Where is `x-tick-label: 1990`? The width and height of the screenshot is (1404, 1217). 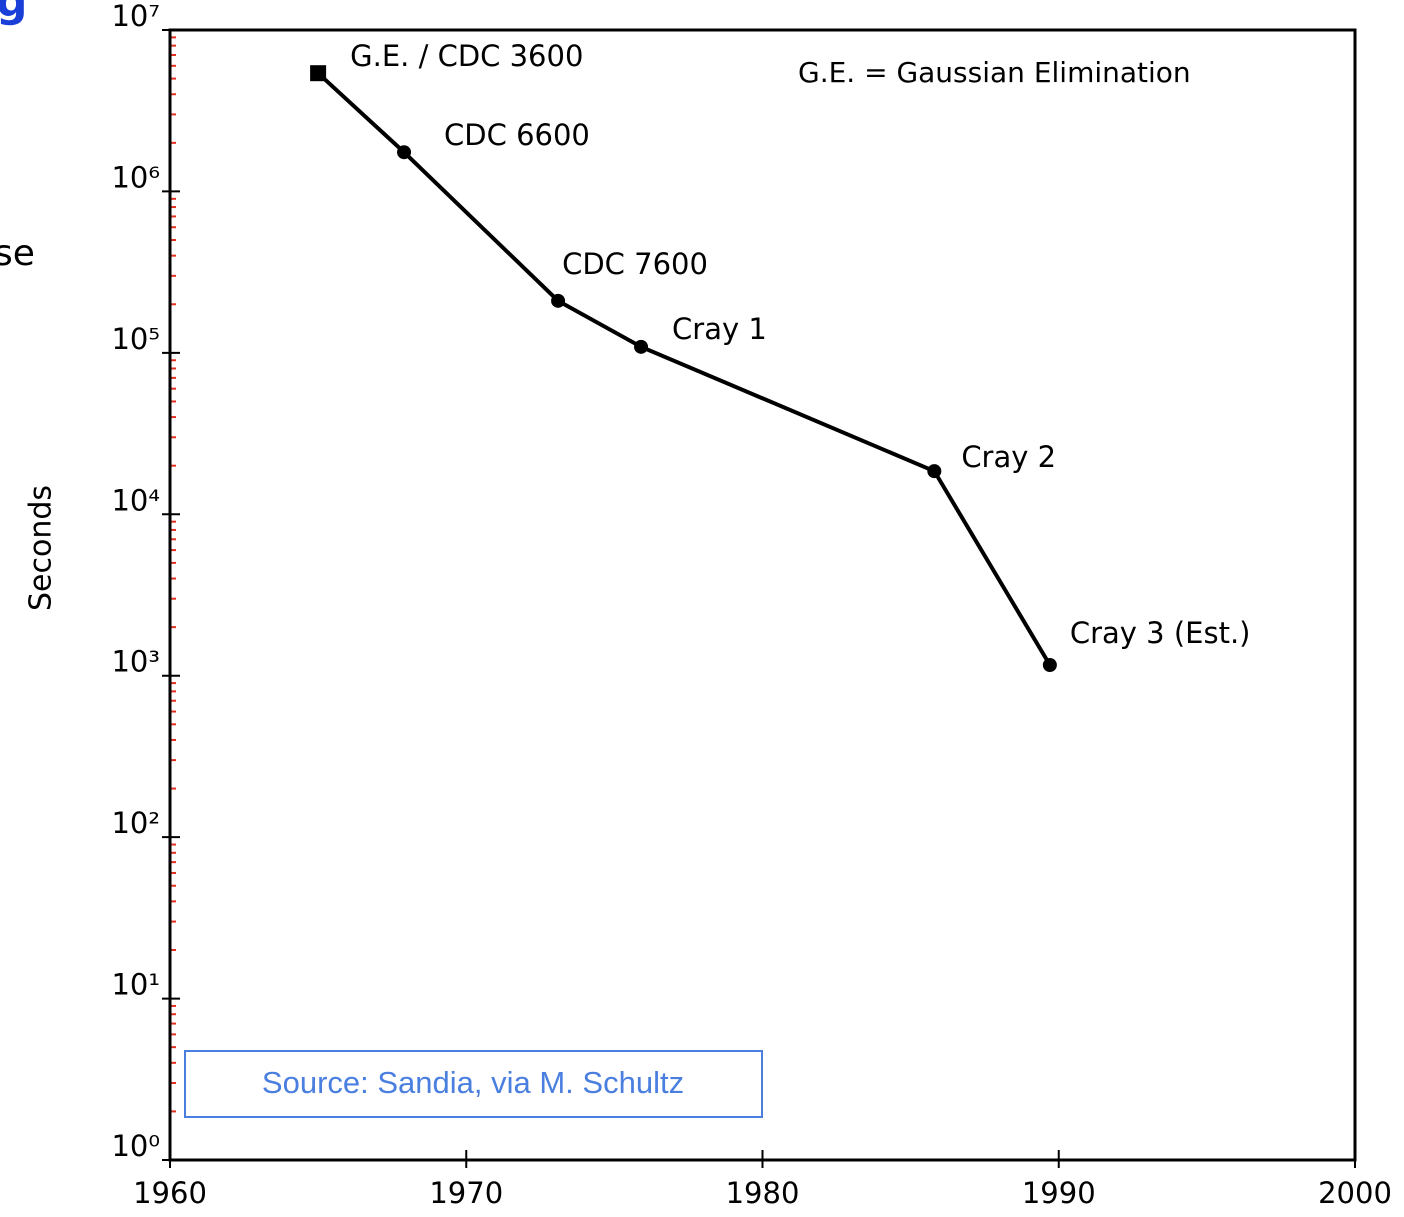
x-tick-label: 1990 is located at coordinates (1059, 1193).